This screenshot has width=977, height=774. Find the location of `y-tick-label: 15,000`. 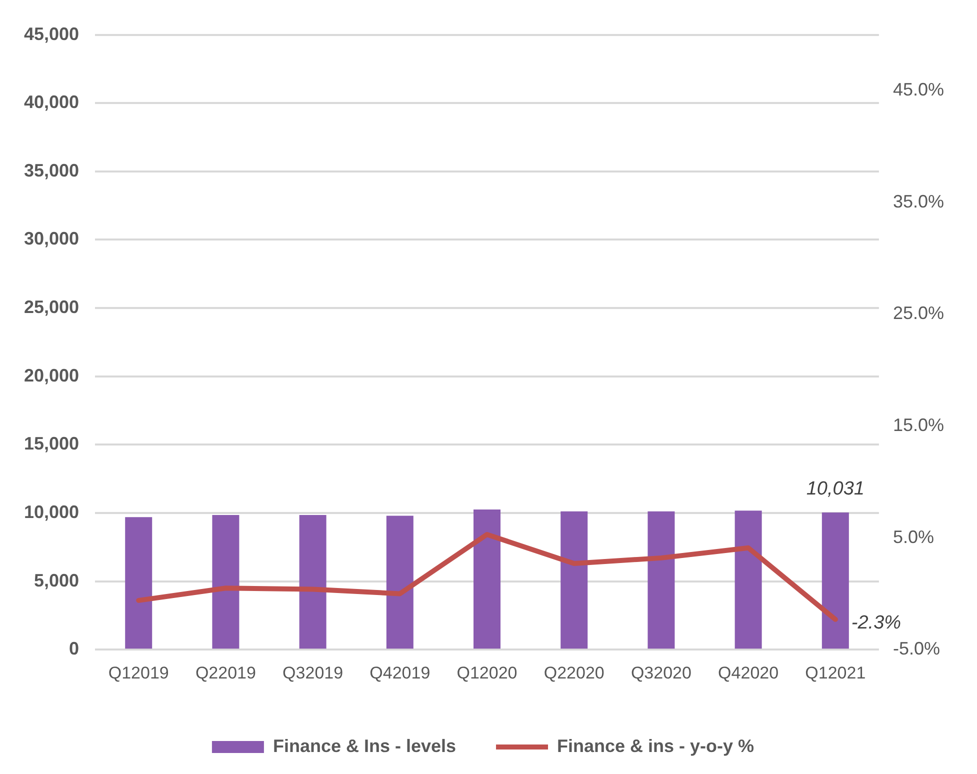

y-tick-label: 15,000 is located at coordinates (52, 444).